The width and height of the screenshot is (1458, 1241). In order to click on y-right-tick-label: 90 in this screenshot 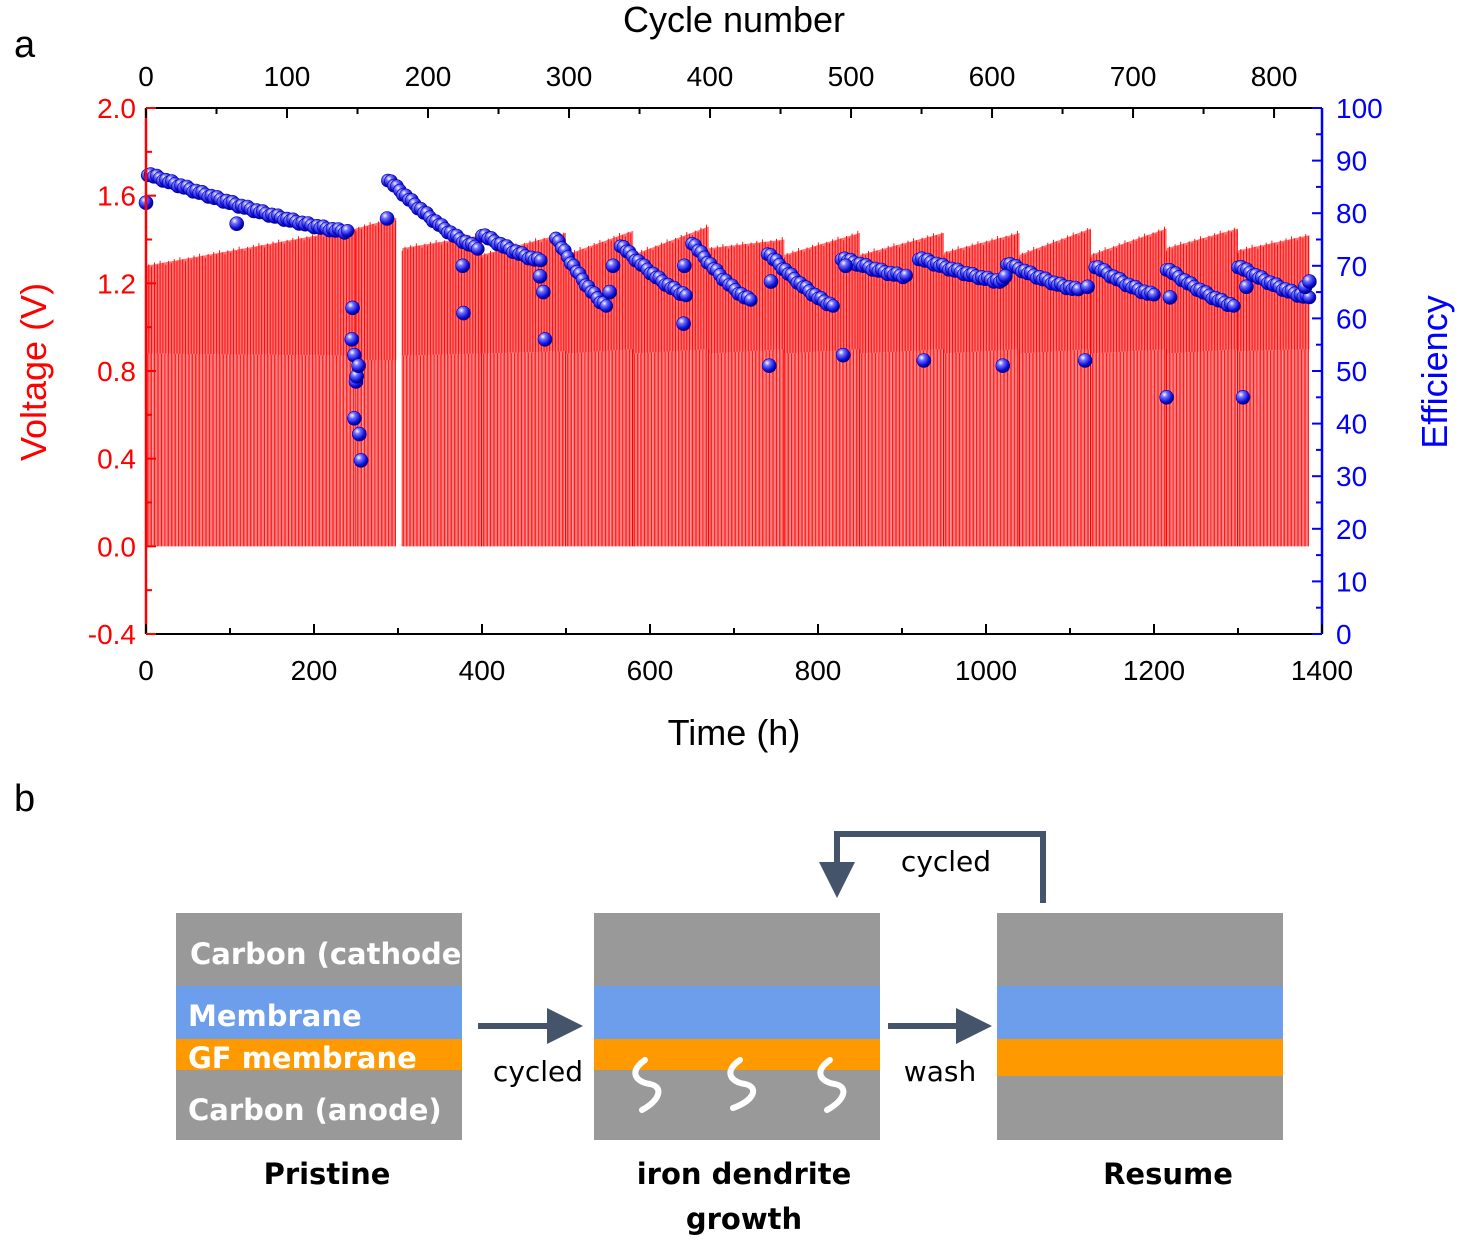, I will do `click(1351, 161)`.